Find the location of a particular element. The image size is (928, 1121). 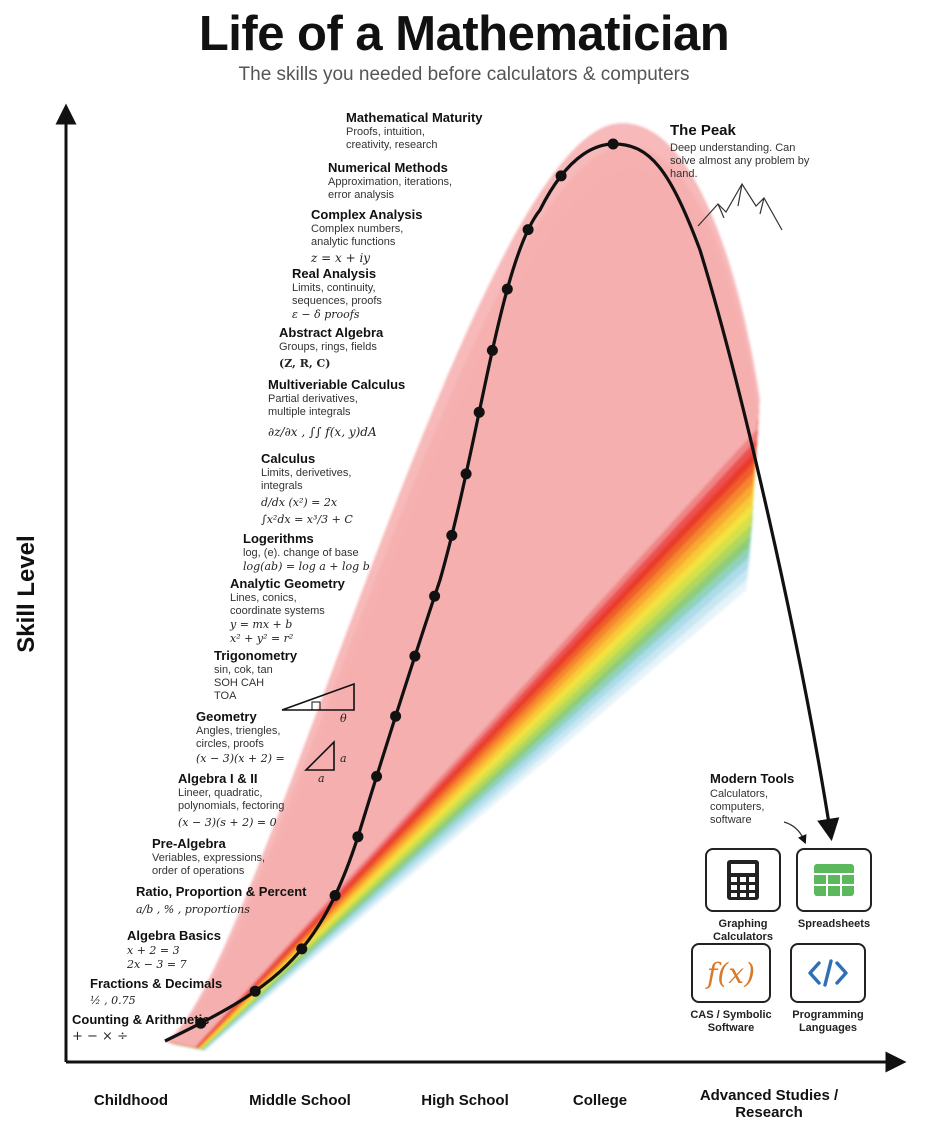

tool-spreadsheets: Spreadsheets is located at coordinates (834, 889).